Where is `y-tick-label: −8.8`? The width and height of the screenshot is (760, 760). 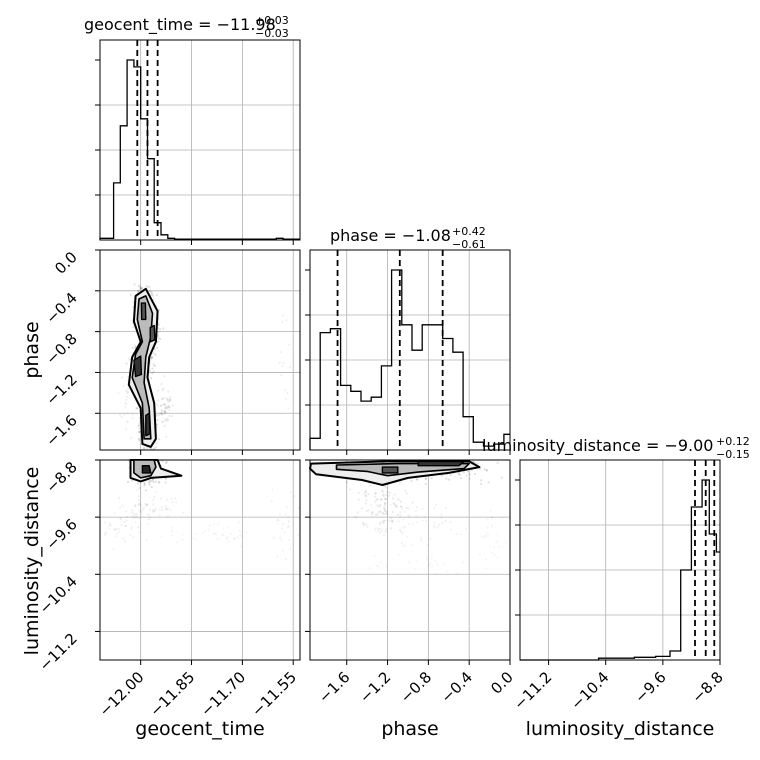 y-tick-label: −8.8 is located at coordinates (61, 477).